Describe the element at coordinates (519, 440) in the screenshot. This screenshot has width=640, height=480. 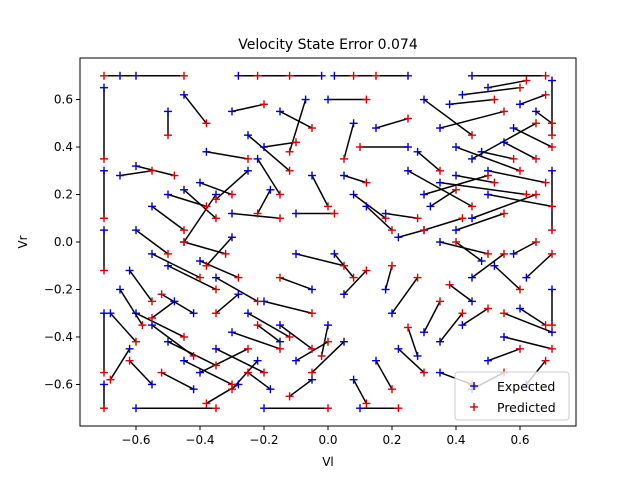
I see `x-tick-label: 0.6` at that location.